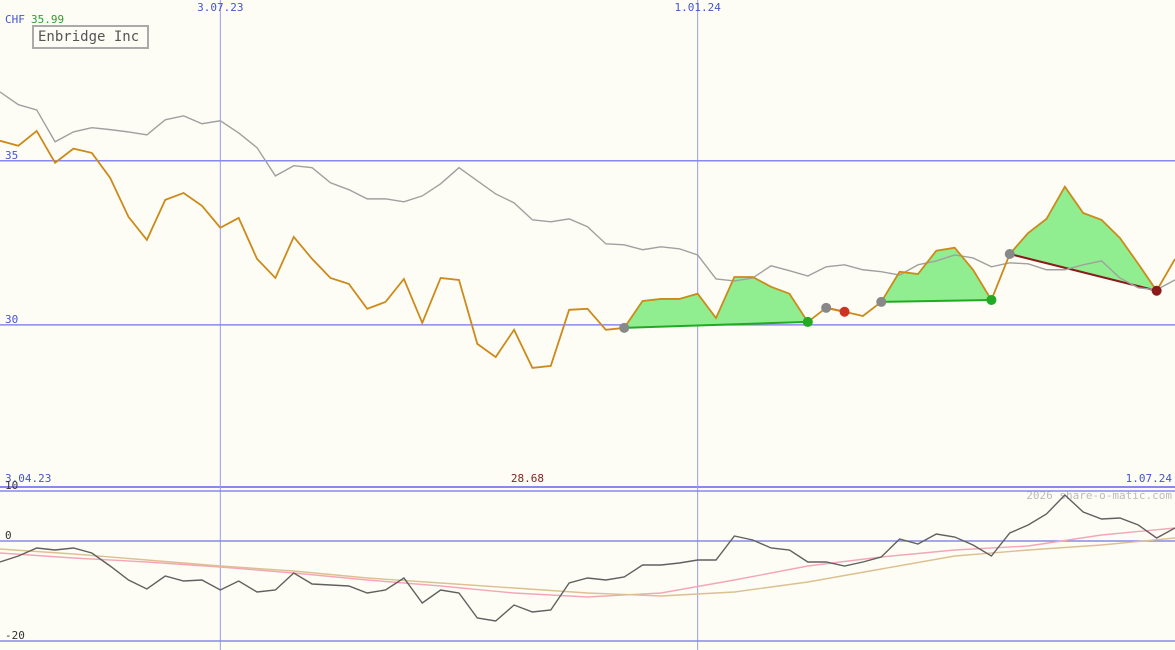 Image resolution: width=1175 pixels, height=650 pixels. Describe the element at coordinates (28, 478) in the screenshot. I see `start-date: 3.04.23` at that location.